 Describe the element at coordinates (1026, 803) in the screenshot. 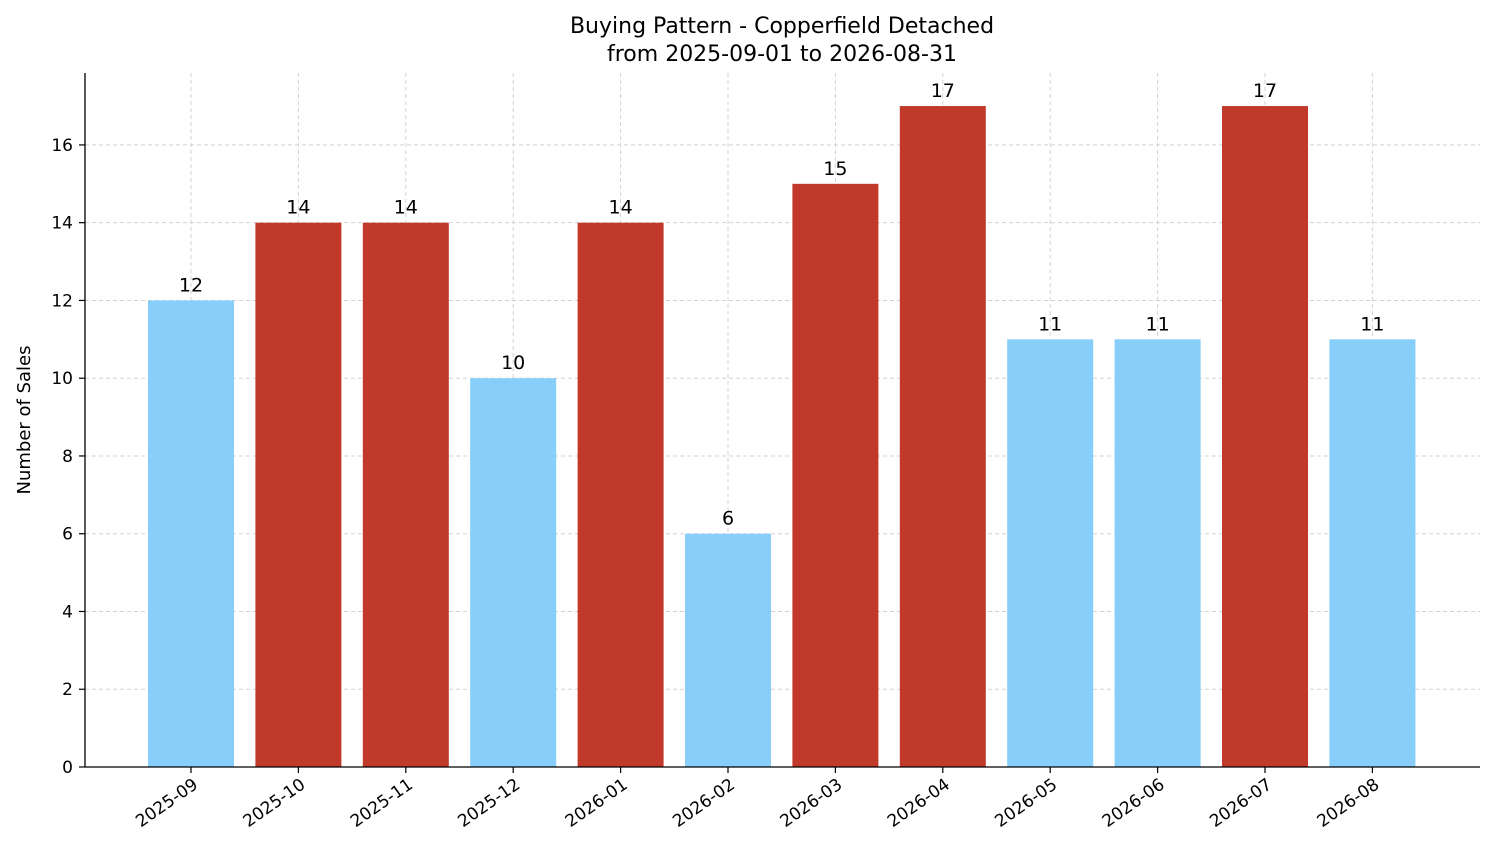

I see `x-tick-label: 2026-05` at that location.